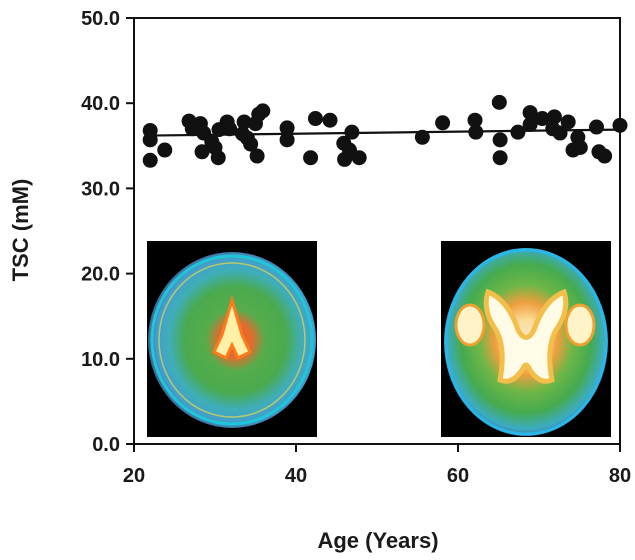  Describe the element at coordinates (100, 189) in the screenshot. I see `y-tick-label: 30.0` at that location.